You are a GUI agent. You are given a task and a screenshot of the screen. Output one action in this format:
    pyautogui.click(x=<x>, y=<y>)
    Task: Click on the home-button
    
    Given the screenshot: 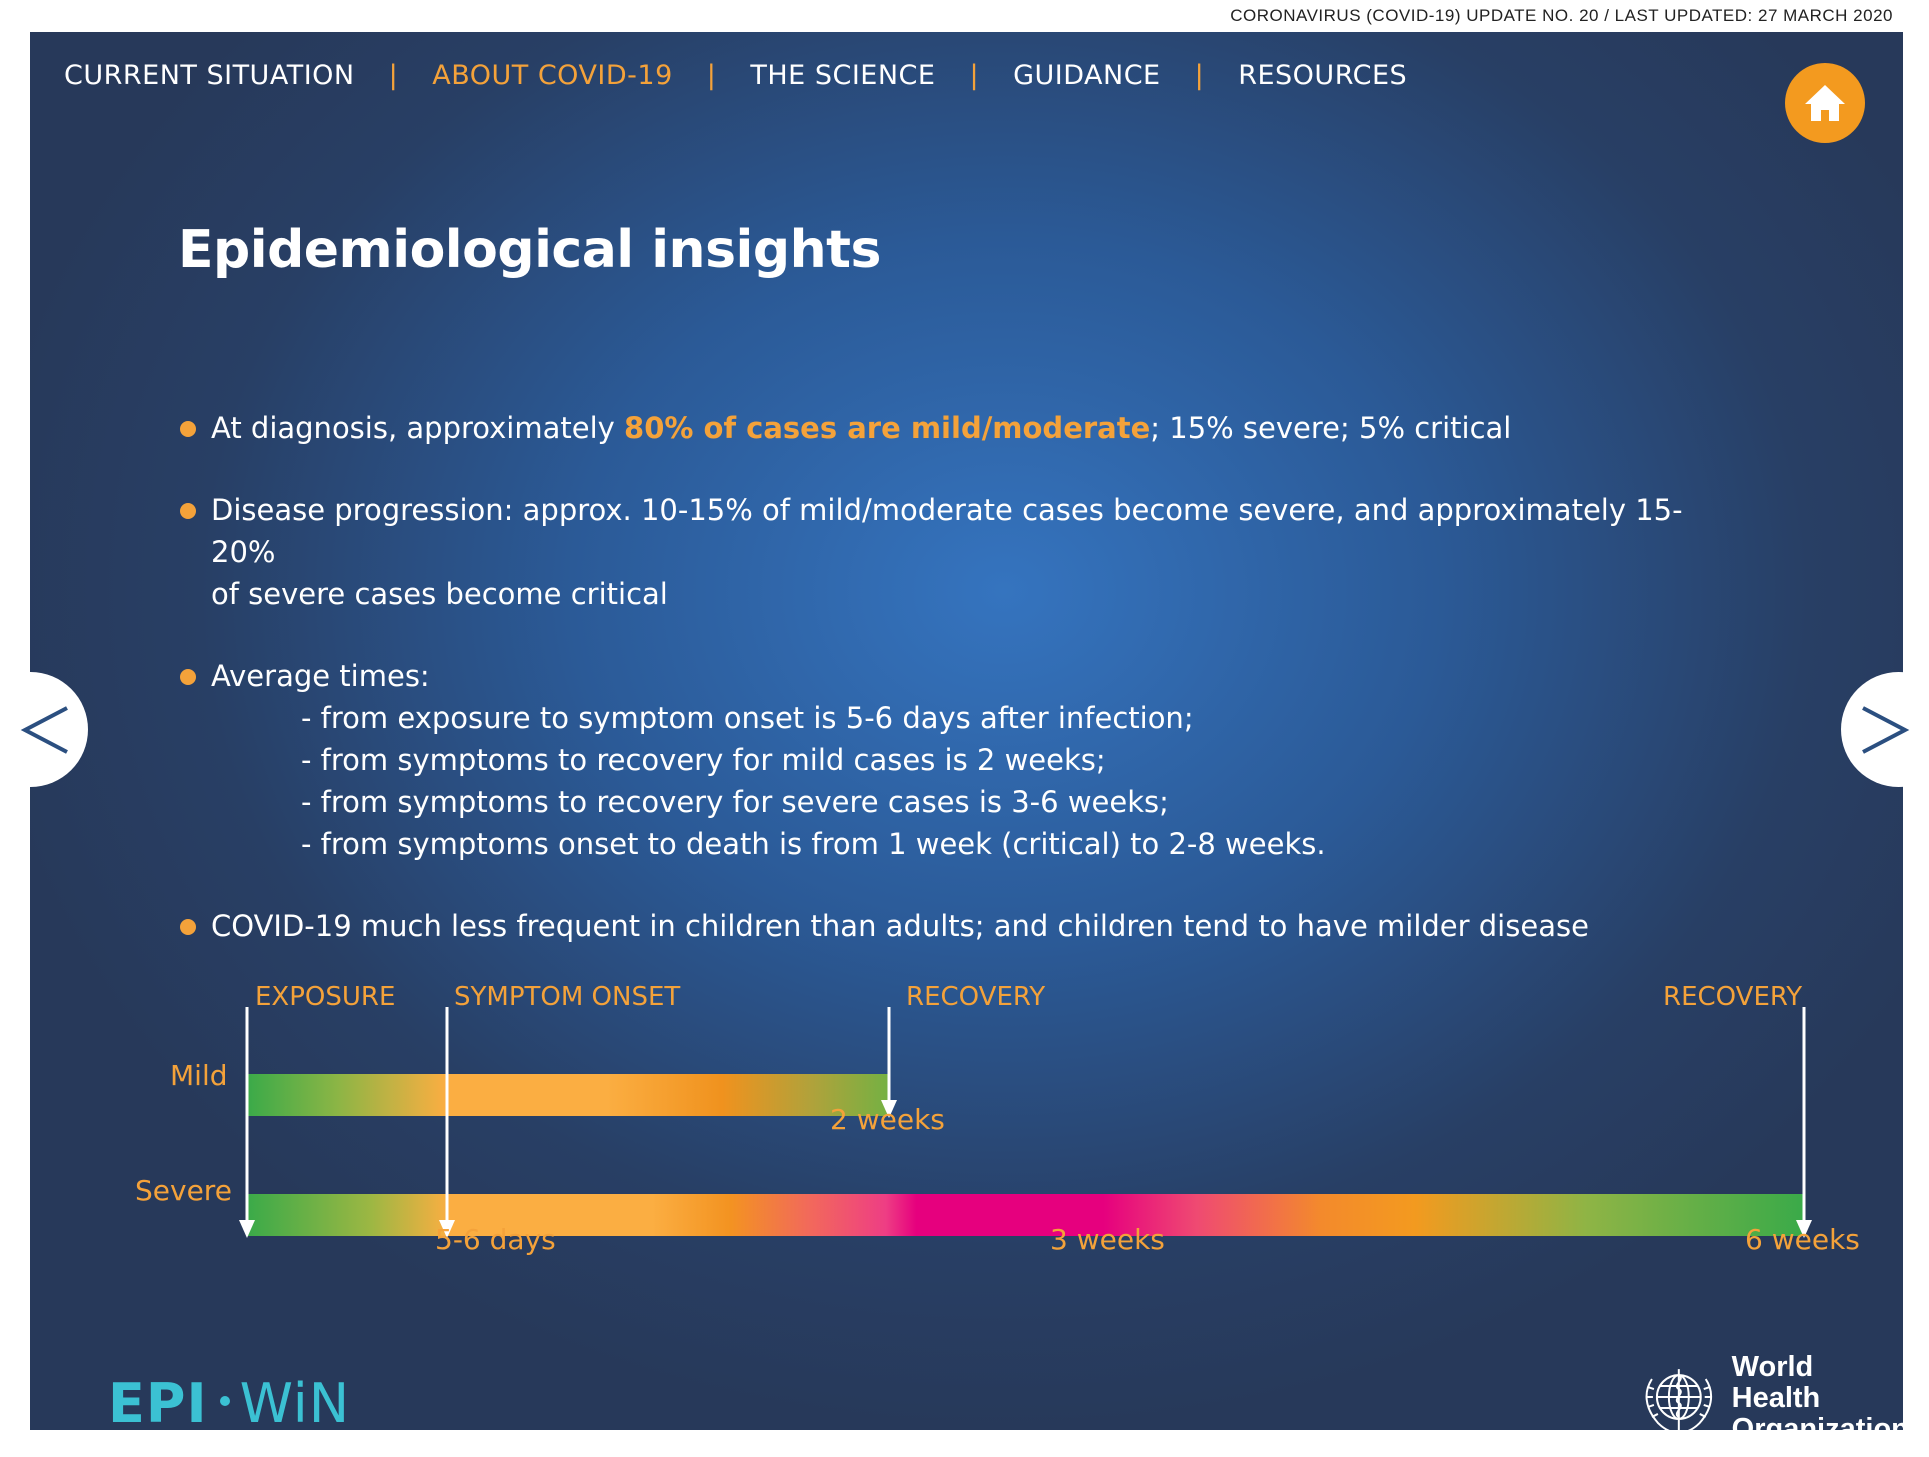 What is the action you would take?
    pyautogui.click(x=1825, y=103)
    